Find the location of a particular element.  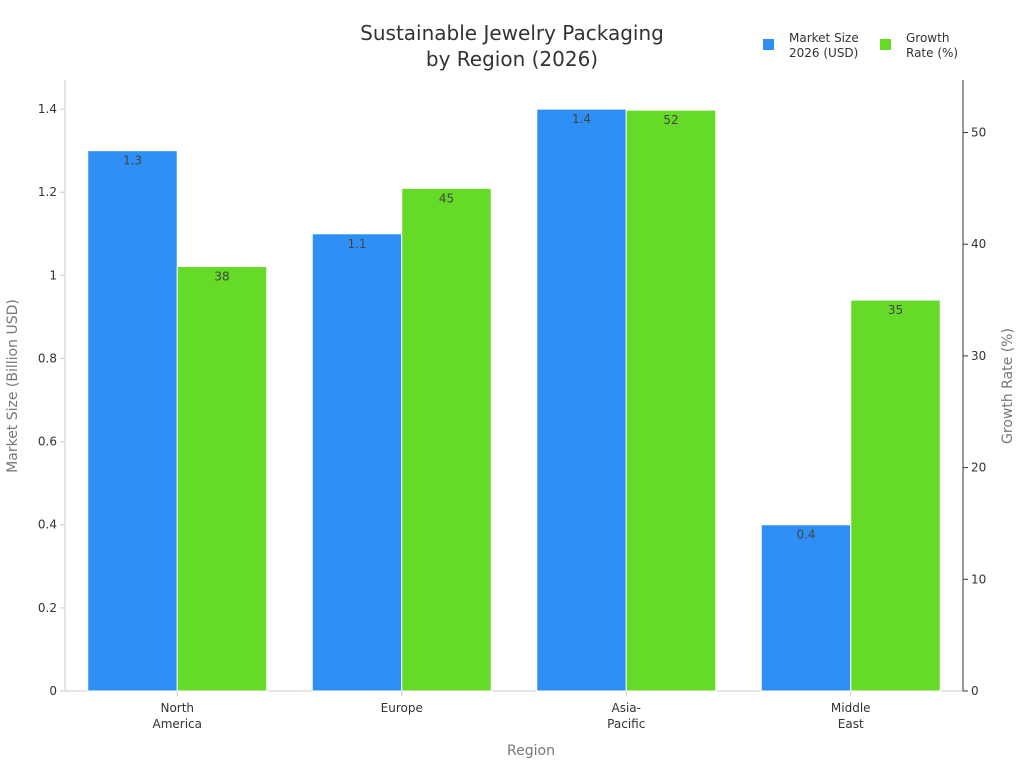

chart-title-line-1: Sustainable Jewelry Packaging is located at coordinates (512, 33).